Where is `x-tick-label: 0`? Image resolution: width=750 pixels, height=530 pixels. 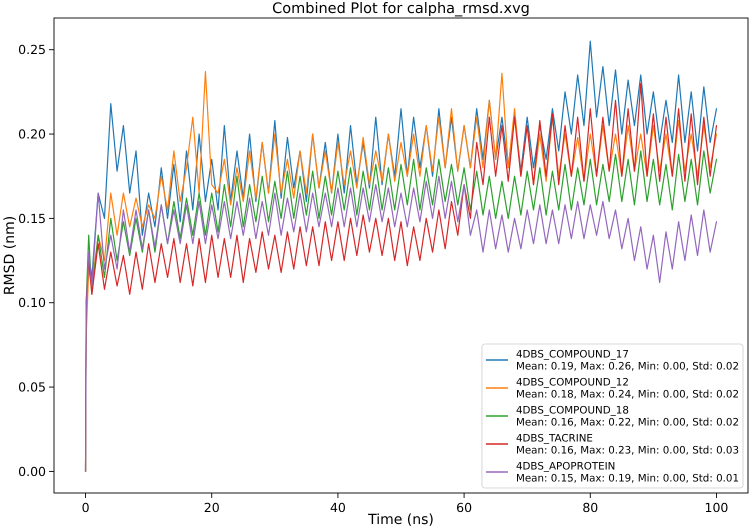
x-tick-label: 0 is located at coordinates (86, 507).